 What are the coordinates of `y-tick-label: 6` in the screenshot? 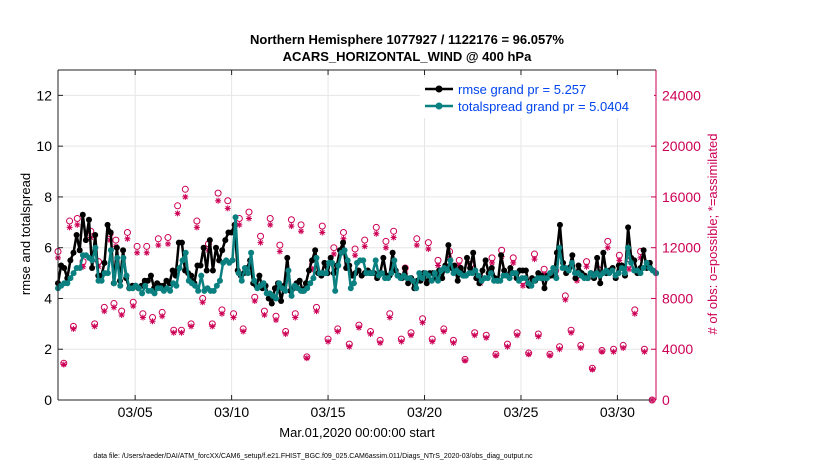 It's located at (48, 248).